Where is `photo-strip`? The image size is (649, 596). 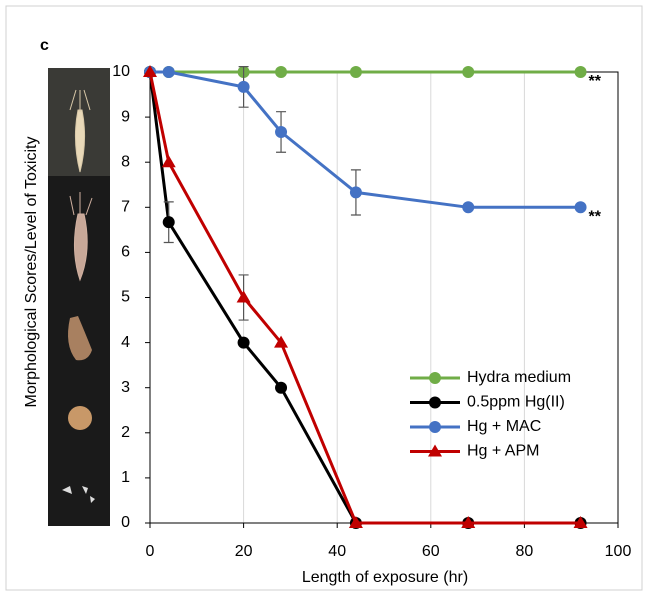 photo-strip is located at coordinates (79, 297).